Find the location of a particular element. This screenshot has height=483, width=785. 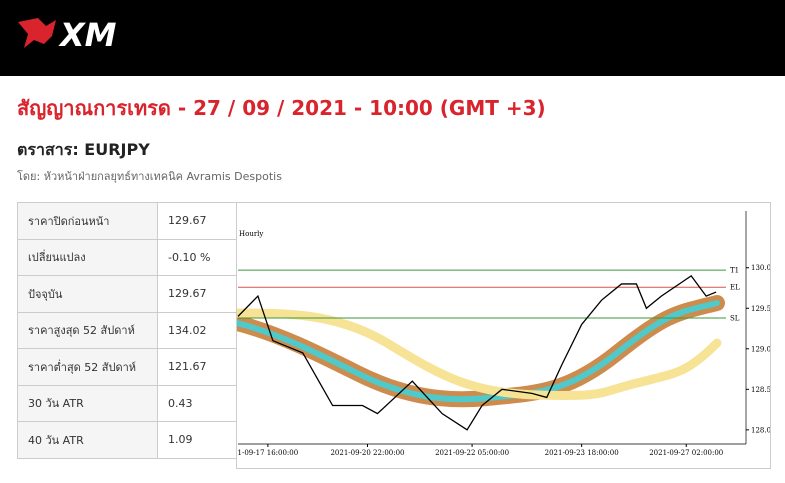

label-cell: ปัจจุบัน is located at coordinates (87, 294).